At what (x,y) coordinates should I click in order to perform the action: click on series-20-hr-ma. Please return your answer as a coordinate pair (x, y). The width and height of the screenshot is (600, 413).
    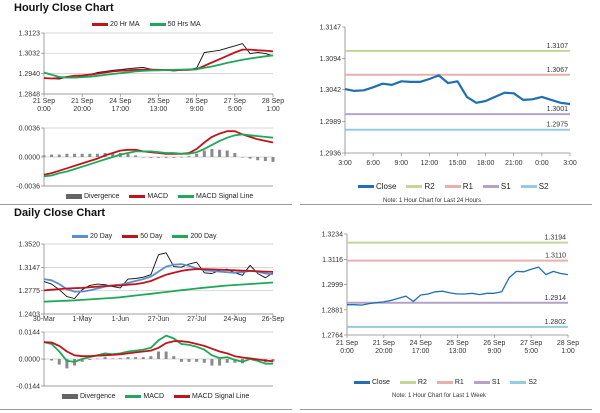
    Looking at the image, I should click on (158, 64).